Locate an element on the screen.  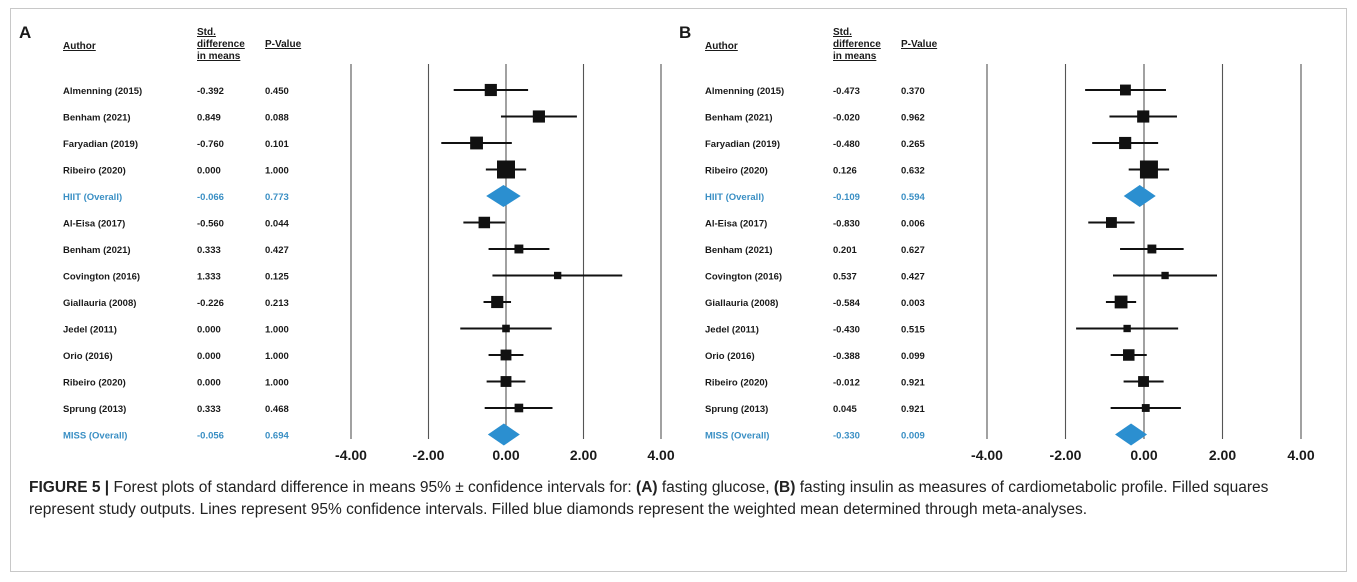
p-value: 0.694 is located at coordinates (277, 436).